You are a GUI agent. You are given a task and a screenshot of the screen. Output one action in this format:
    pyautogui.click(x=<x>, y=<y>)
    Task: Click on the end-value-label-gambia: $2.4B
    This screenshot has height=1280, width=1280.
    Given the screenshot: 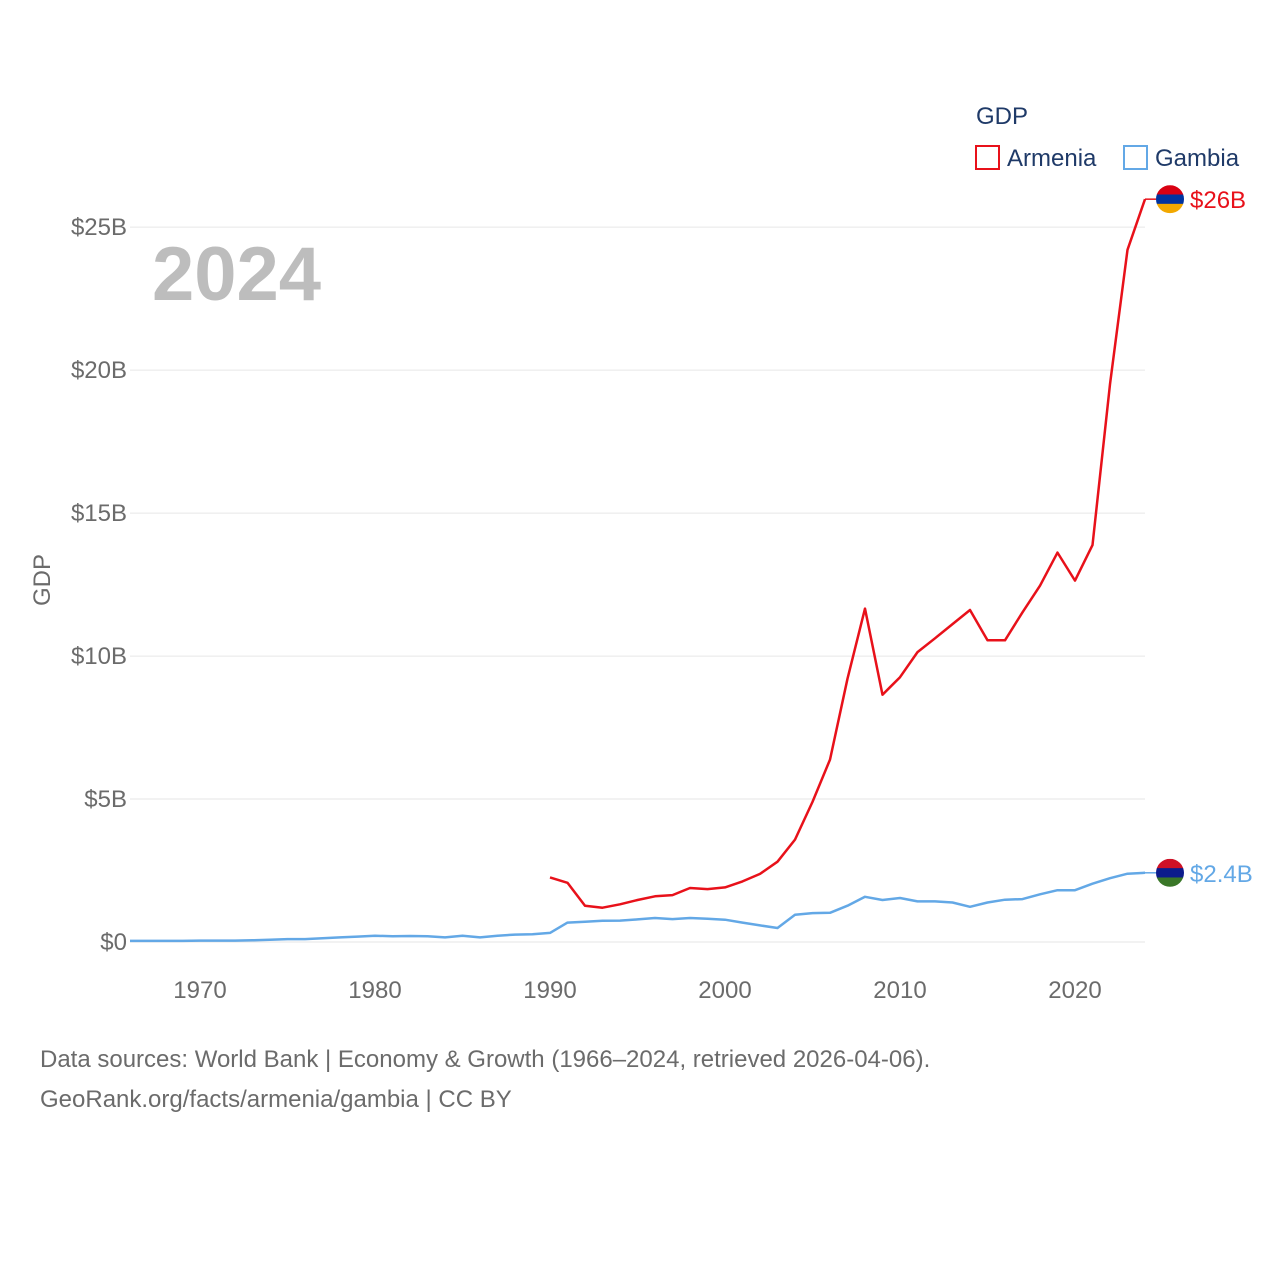 What is the action you would take?
    pyautogui.click(x=1221, y=874)
    